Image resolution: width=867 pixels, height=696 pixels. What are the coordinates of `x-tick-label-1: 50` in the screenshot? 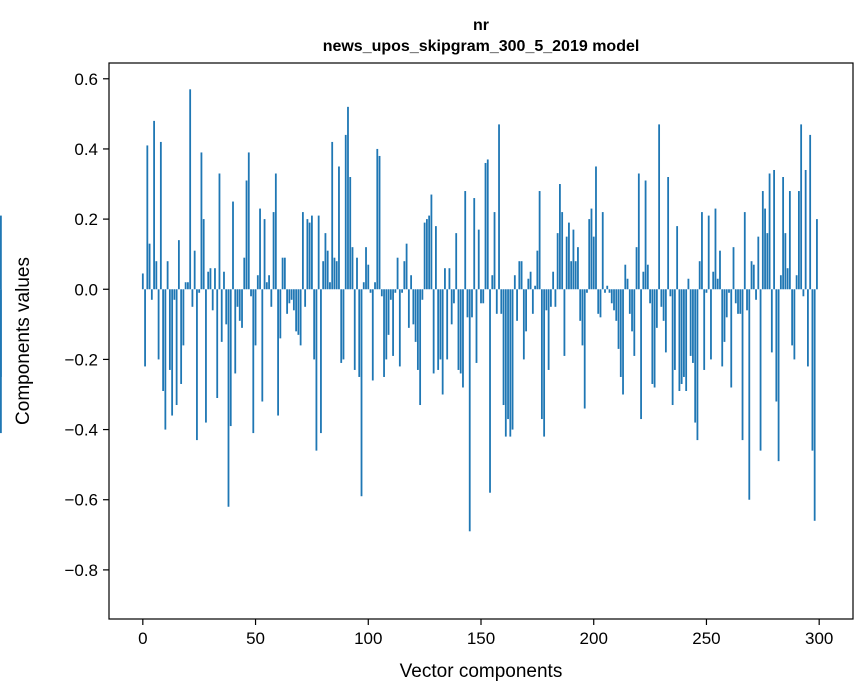 It's located at (255, 638).